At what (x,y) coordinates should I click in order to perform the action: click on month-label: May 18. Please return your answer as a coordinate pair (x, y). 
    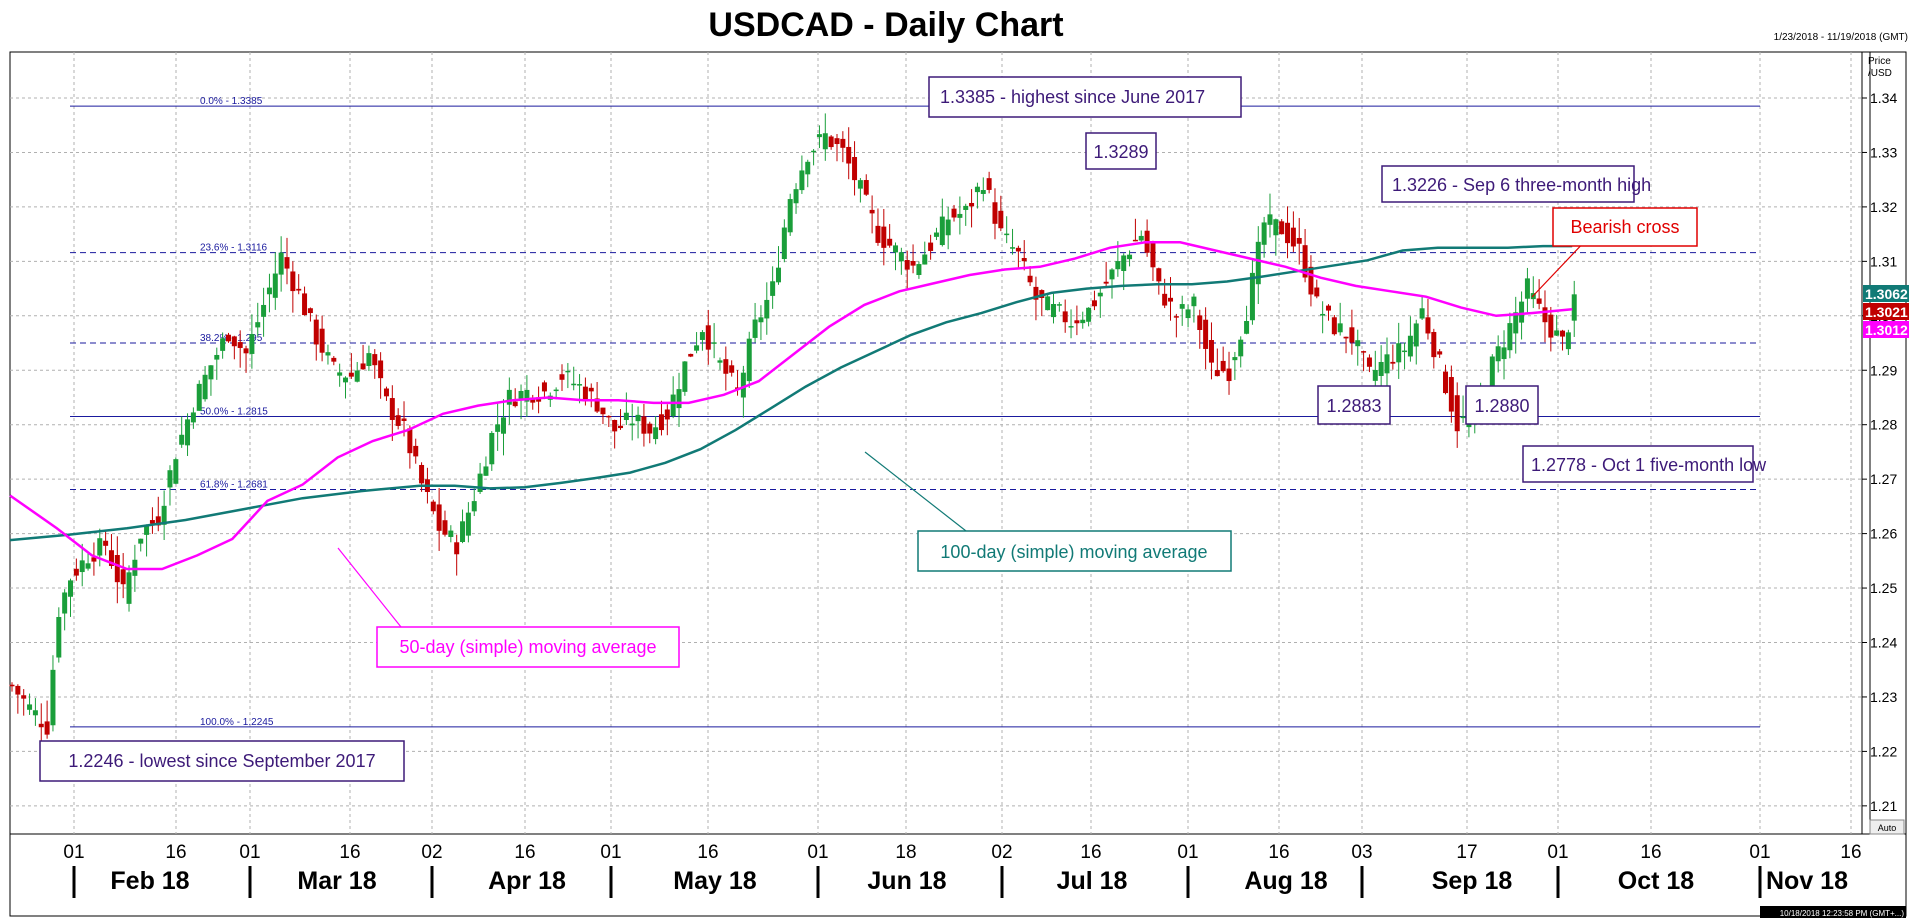
    Looking at the image, I should click on (714, 881).